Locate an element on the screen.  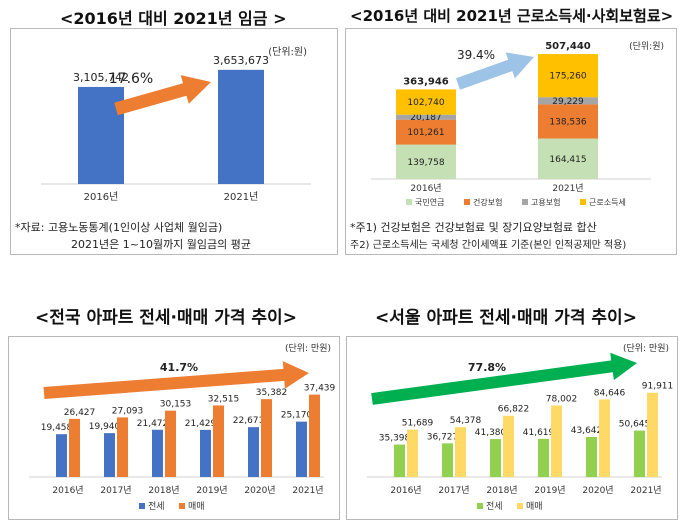
legend-근로소득세: 근로소득세 is located at coordinates (607, 202).